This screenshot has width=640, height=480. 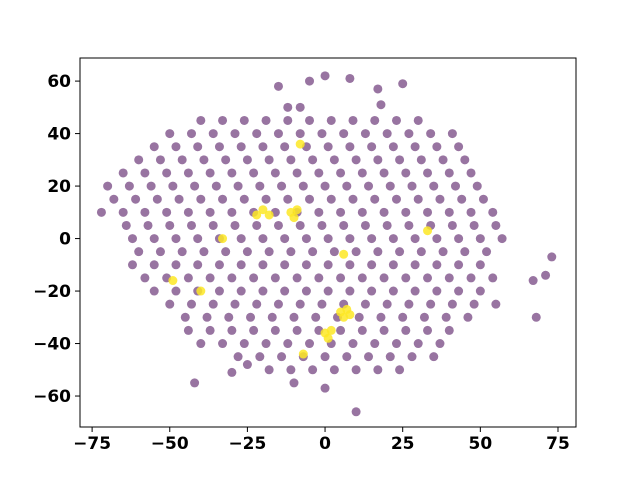 What do you see at coordinates (59, 135) in the screenshot?
I see `y-tick-label: 40` at bounding box center [59, 135].